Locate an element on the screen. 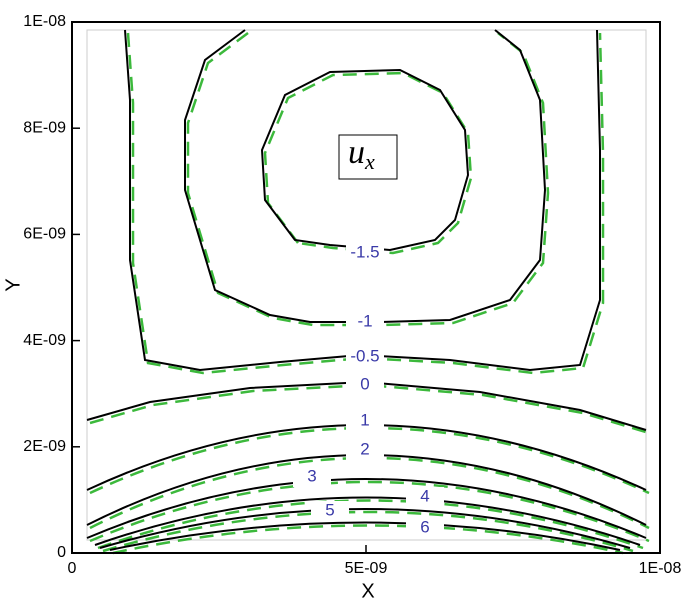  annotation-box is located at coordinates (368, 157).